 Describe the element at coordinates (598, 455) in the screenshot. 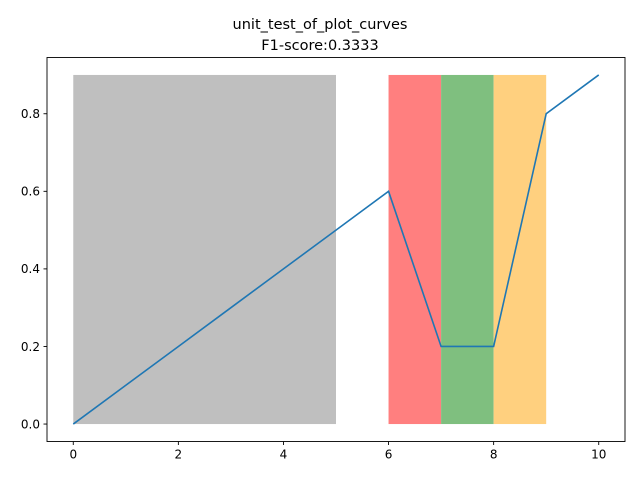

I see `x-tick-label-5: 10` at that location.